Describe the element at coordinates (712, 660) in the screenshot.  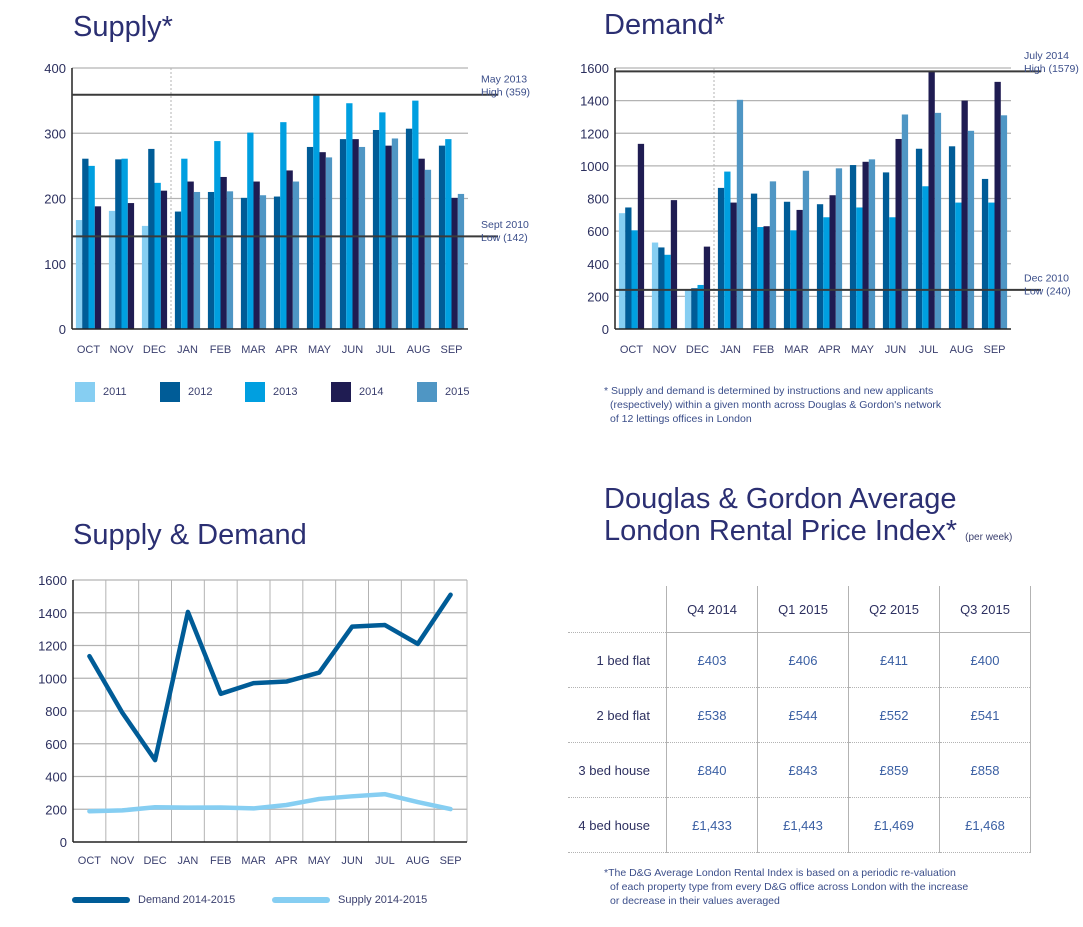
I see `table-cell: £403` at that location.